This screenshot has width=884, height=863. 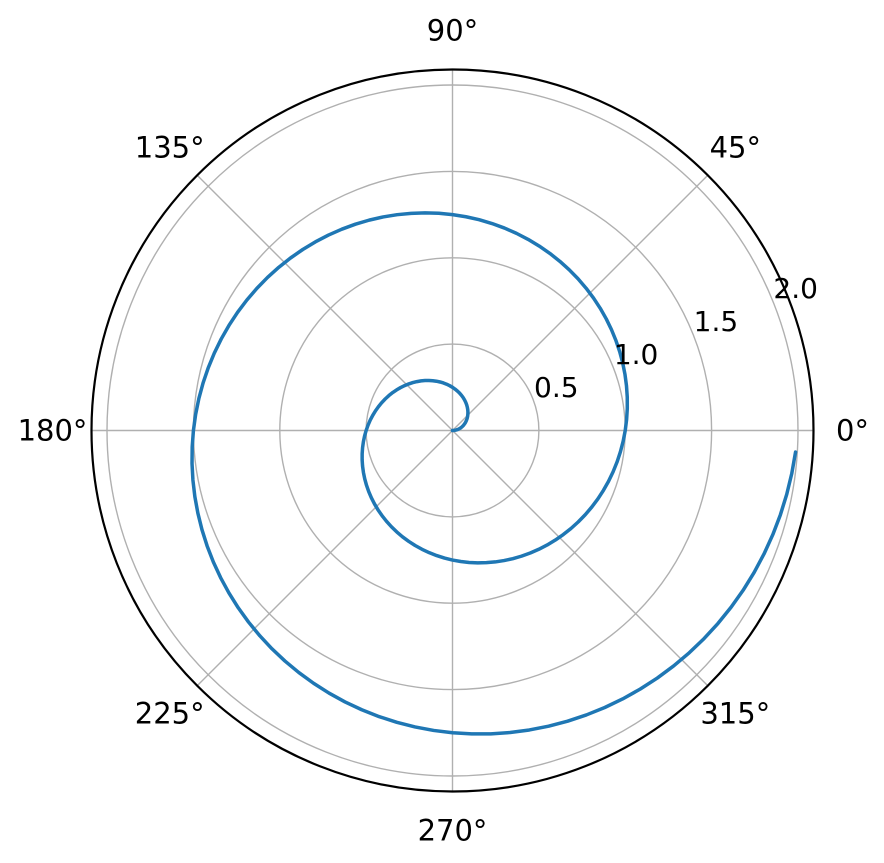 What do you see at coordinates (795, 288) in the screenshot?
I see `radius-tick-label: 2.0` at bounding box center [795, 288].